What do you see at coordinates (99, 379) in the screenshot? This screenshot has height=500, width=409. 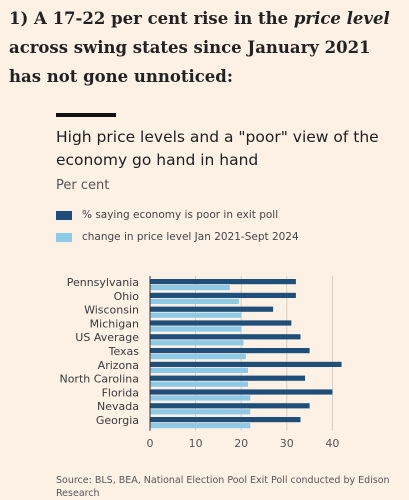 I see `category-label: North Carolina` at bounding box center [99, 379].